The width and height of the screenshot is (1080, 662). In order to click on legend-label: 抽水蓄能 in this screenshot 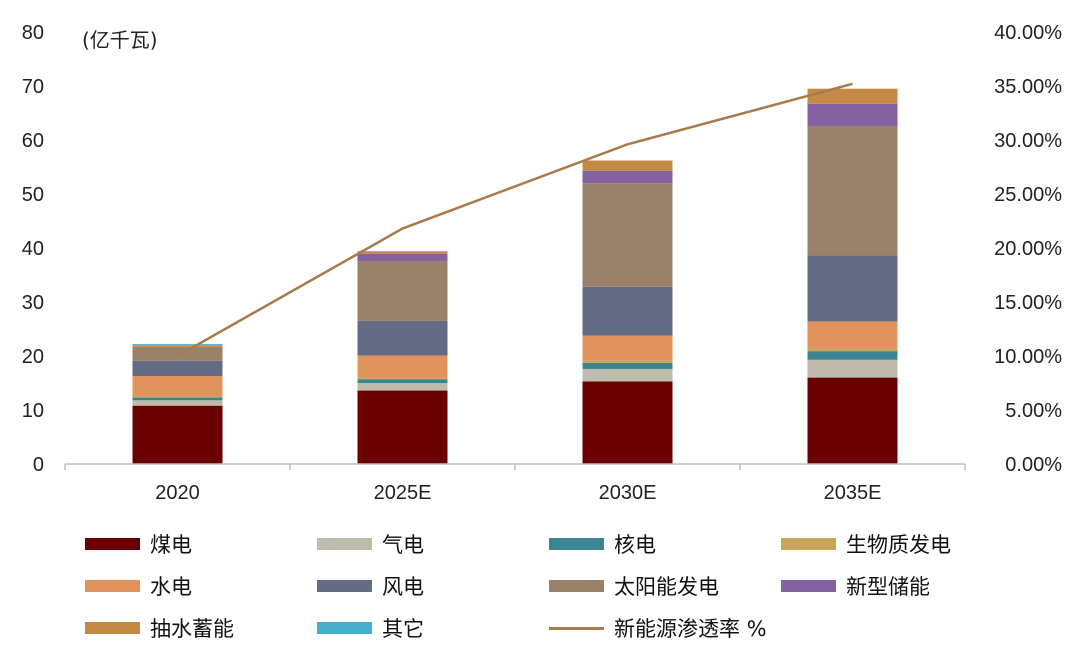, I will do `click(192, 629)`.